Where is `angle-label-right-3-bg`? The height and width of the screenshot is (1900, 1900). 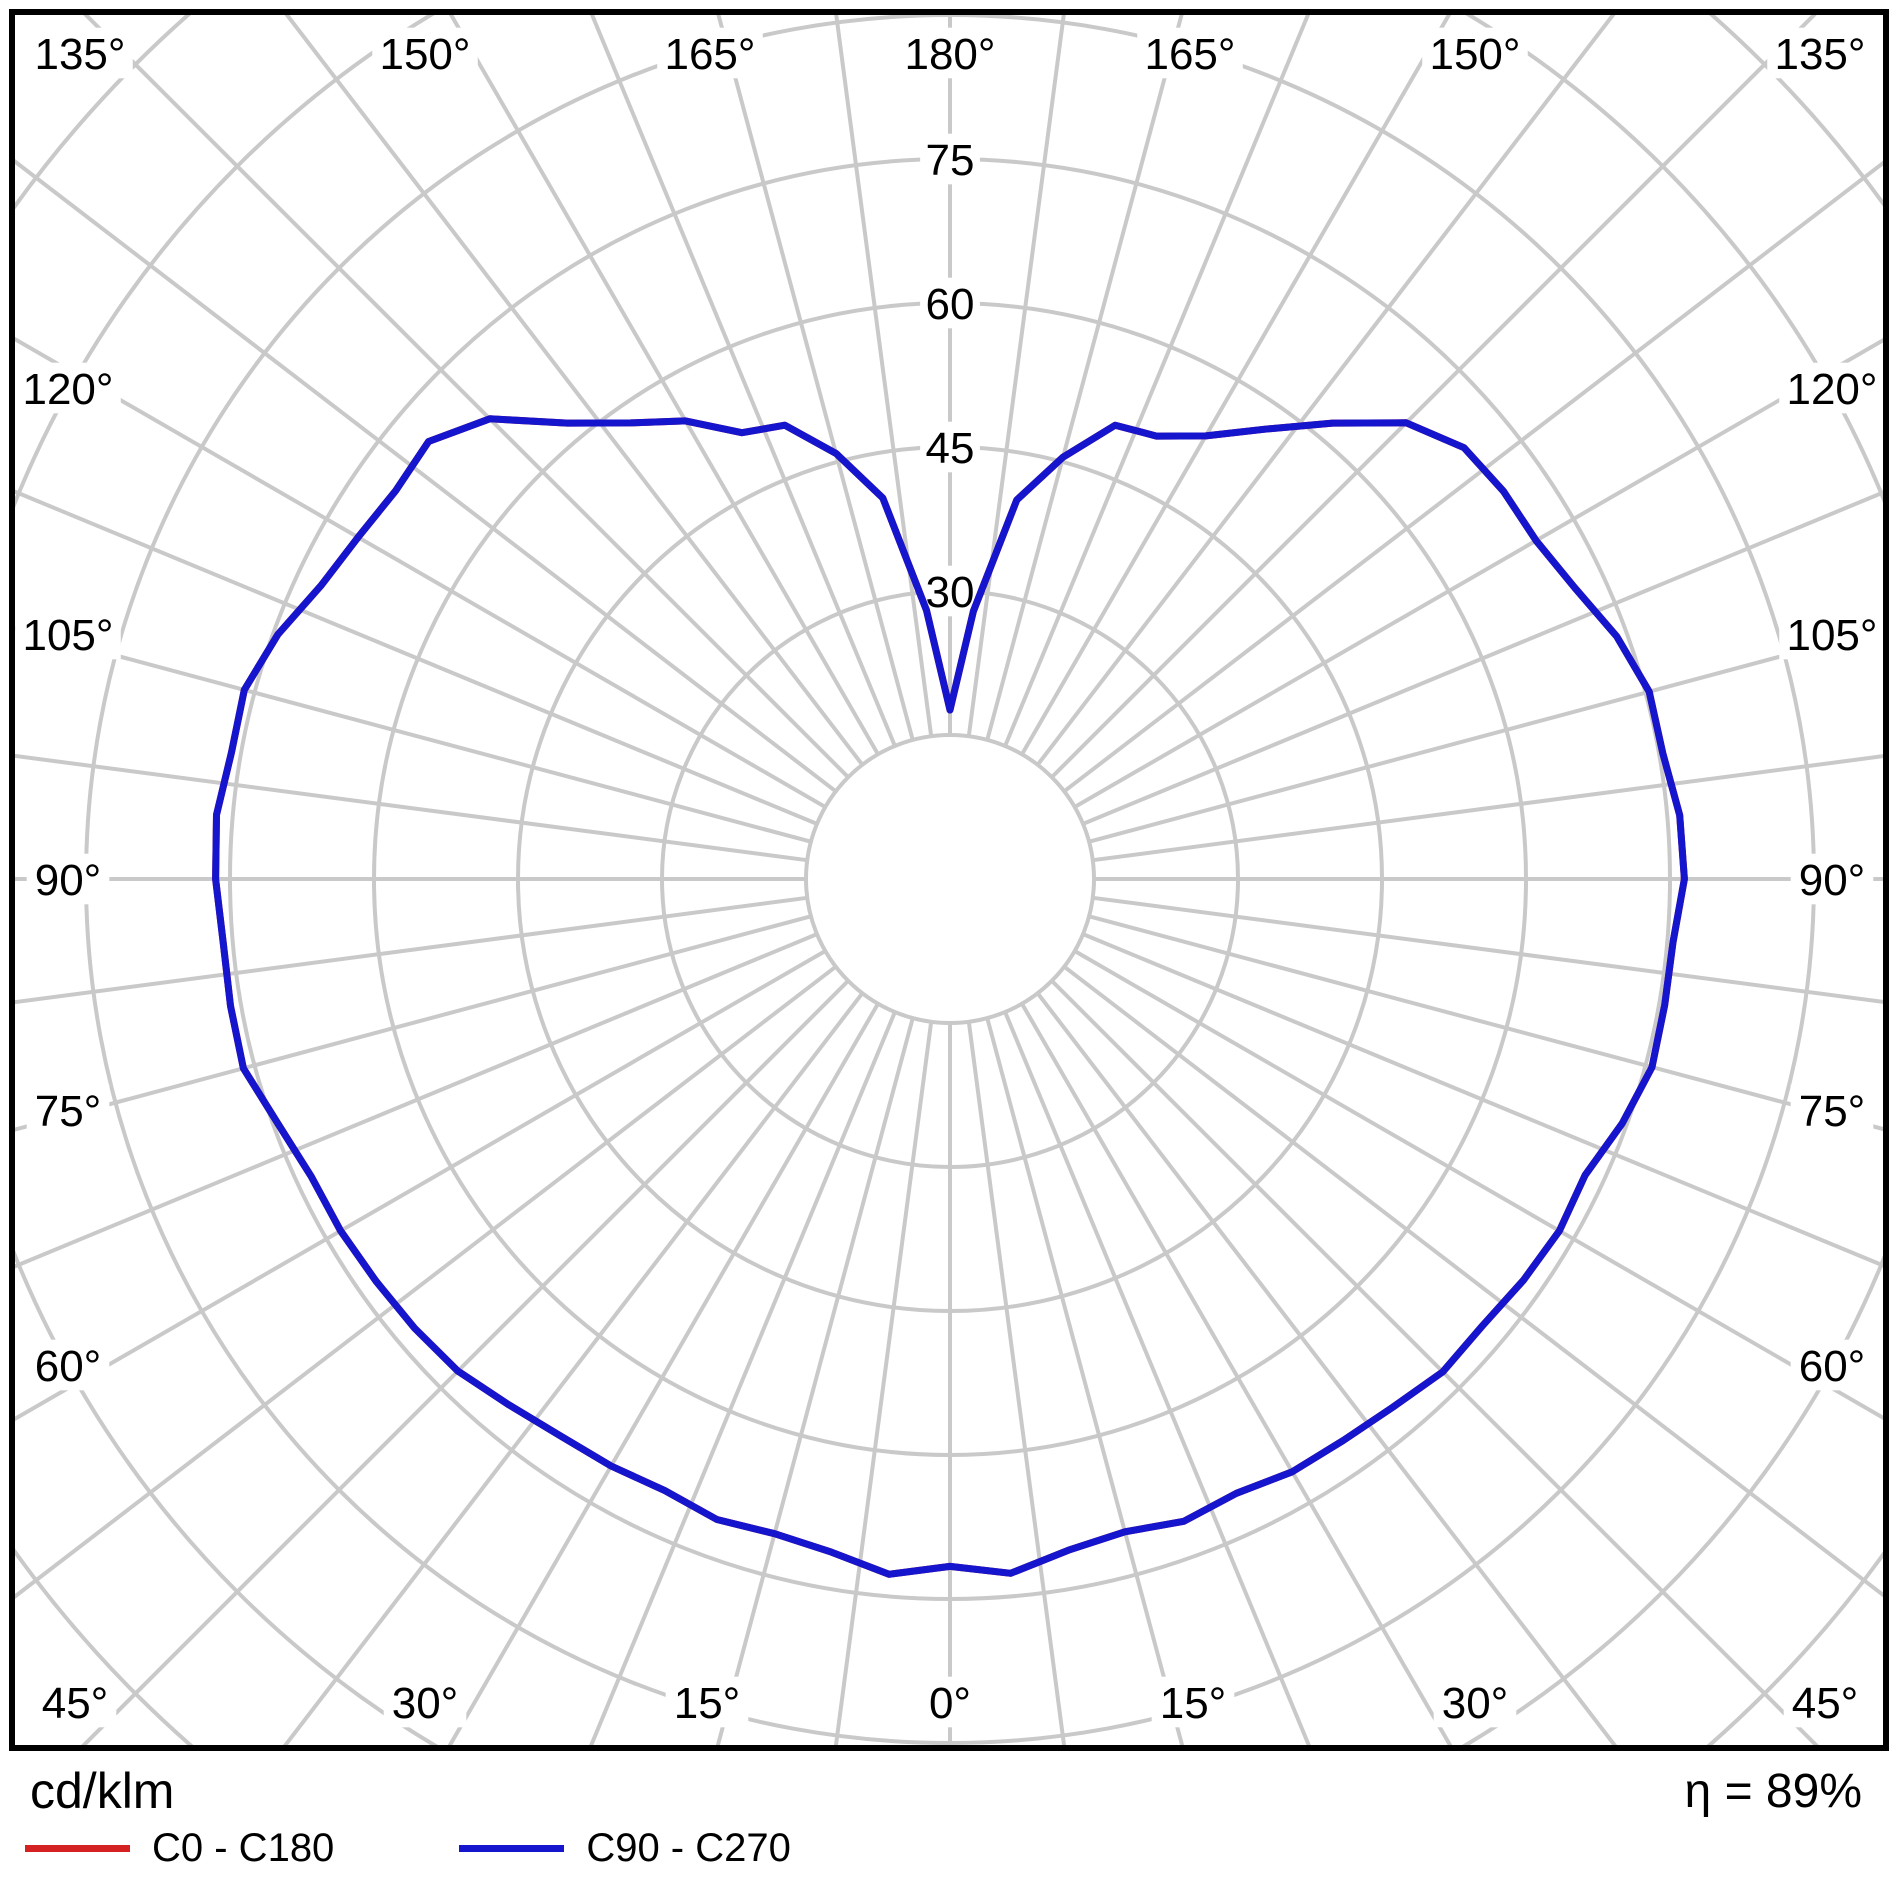
angle-label-right-3-bg is located at coordinates (1832, 1110).